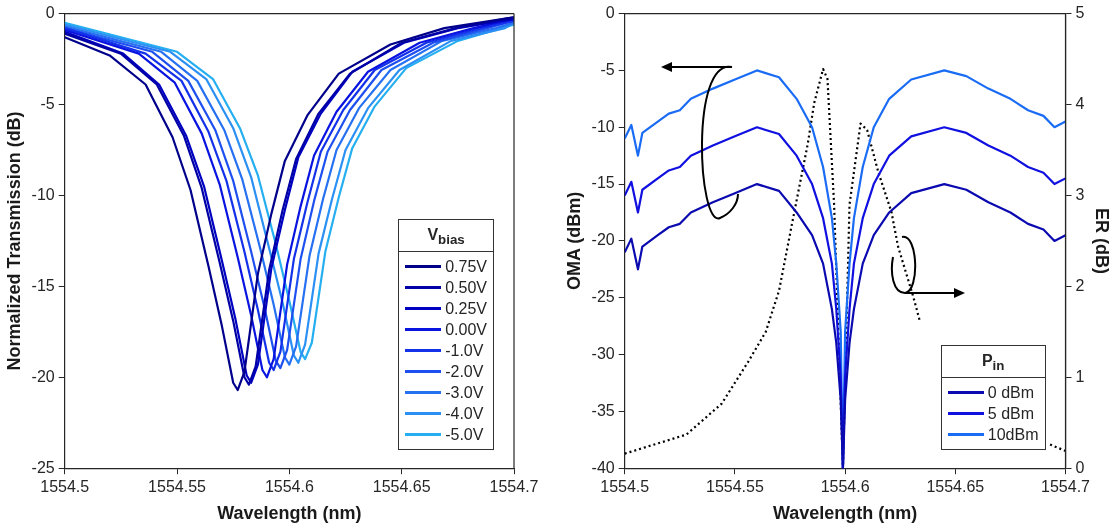 The width and height of the screenshot is (1120, 529). What do you see at coordinates (464, 371) in the screenshot?
I see `legend-label: -2.0V` at bounding box center [464, 371].